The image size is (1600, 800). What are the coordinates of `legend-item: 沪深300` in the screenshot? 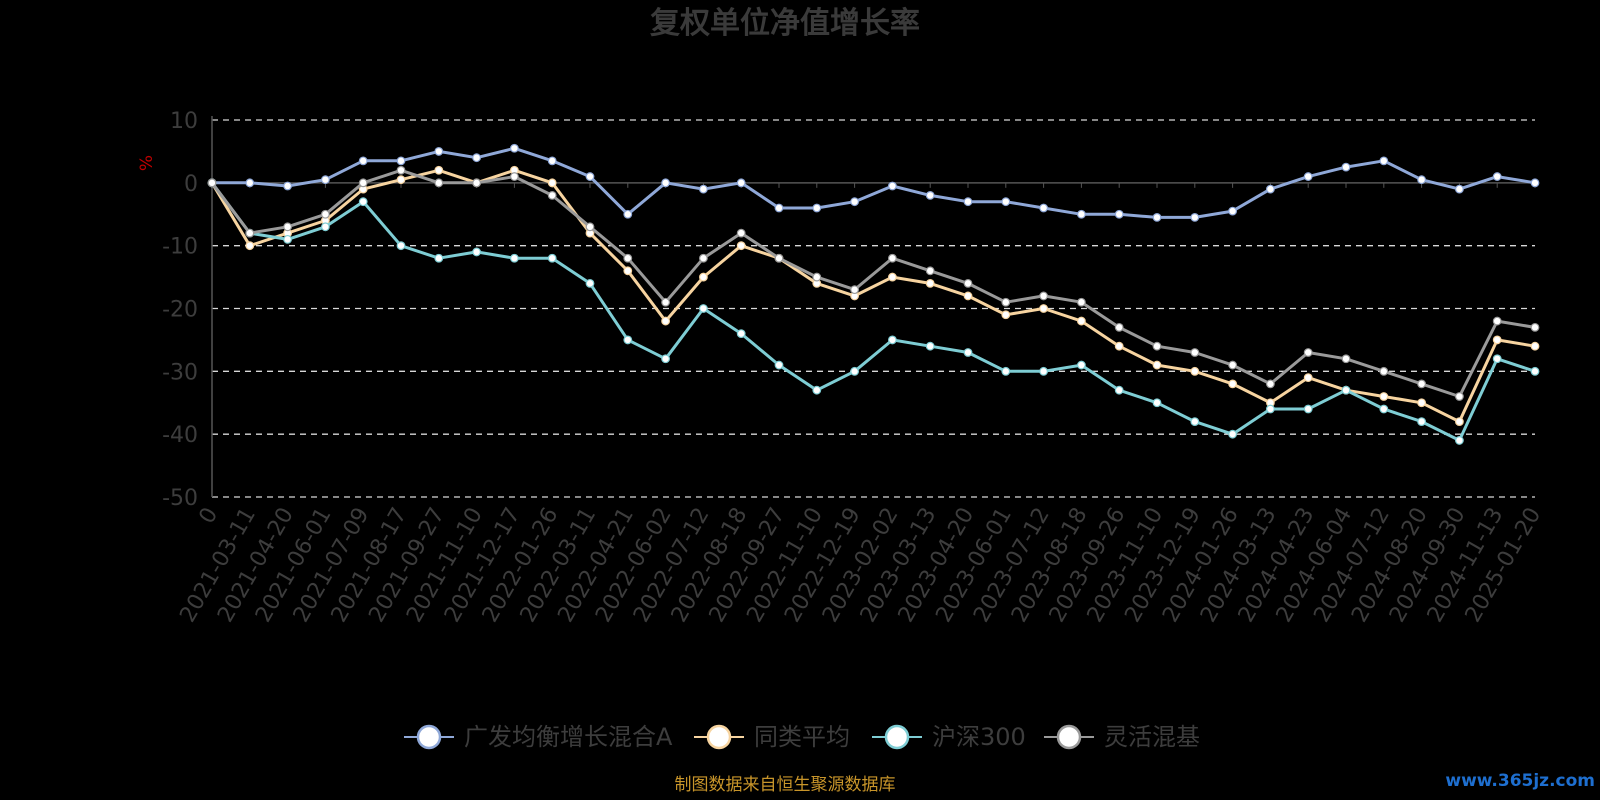 It's located at (949, 737).